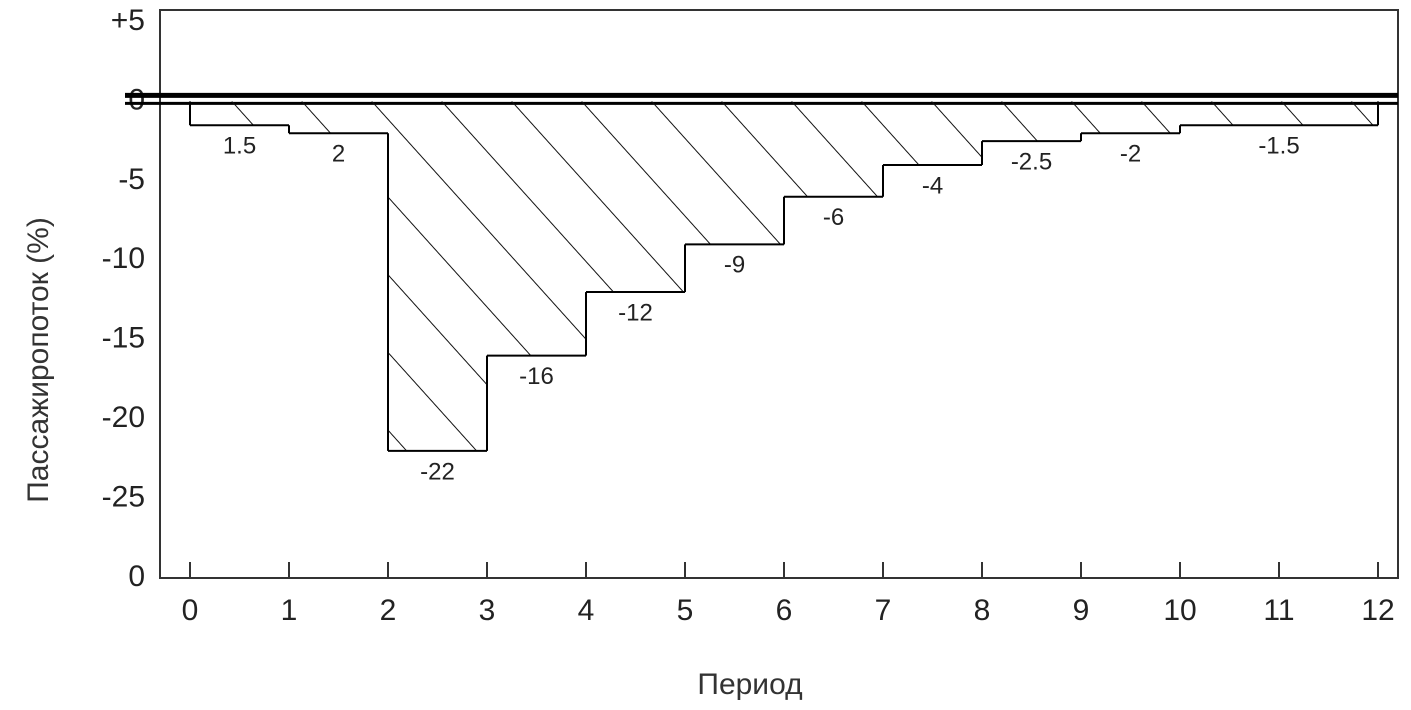 This screenshot has width=1411, height=710. Describe the element at coordinates (1278, 146) in the screenshot. I see `value-label: -1.5` at that location.